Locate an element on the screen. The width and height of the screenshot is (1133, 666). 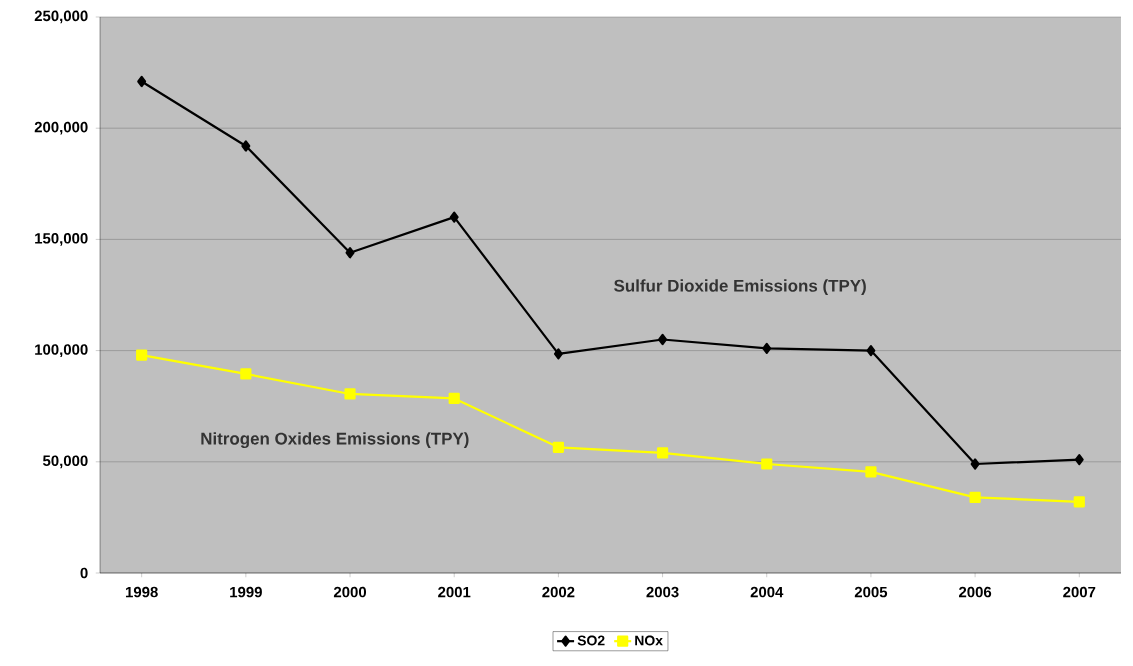
legend-label: SO2 is located at coordinates (591, 640).